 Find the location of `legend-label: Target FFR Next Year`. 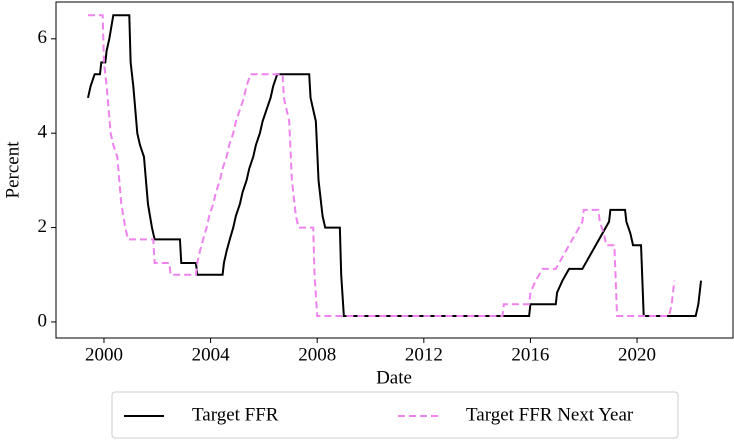

legend-label: Target FFR Next Year is located at coordinates (550, 414).